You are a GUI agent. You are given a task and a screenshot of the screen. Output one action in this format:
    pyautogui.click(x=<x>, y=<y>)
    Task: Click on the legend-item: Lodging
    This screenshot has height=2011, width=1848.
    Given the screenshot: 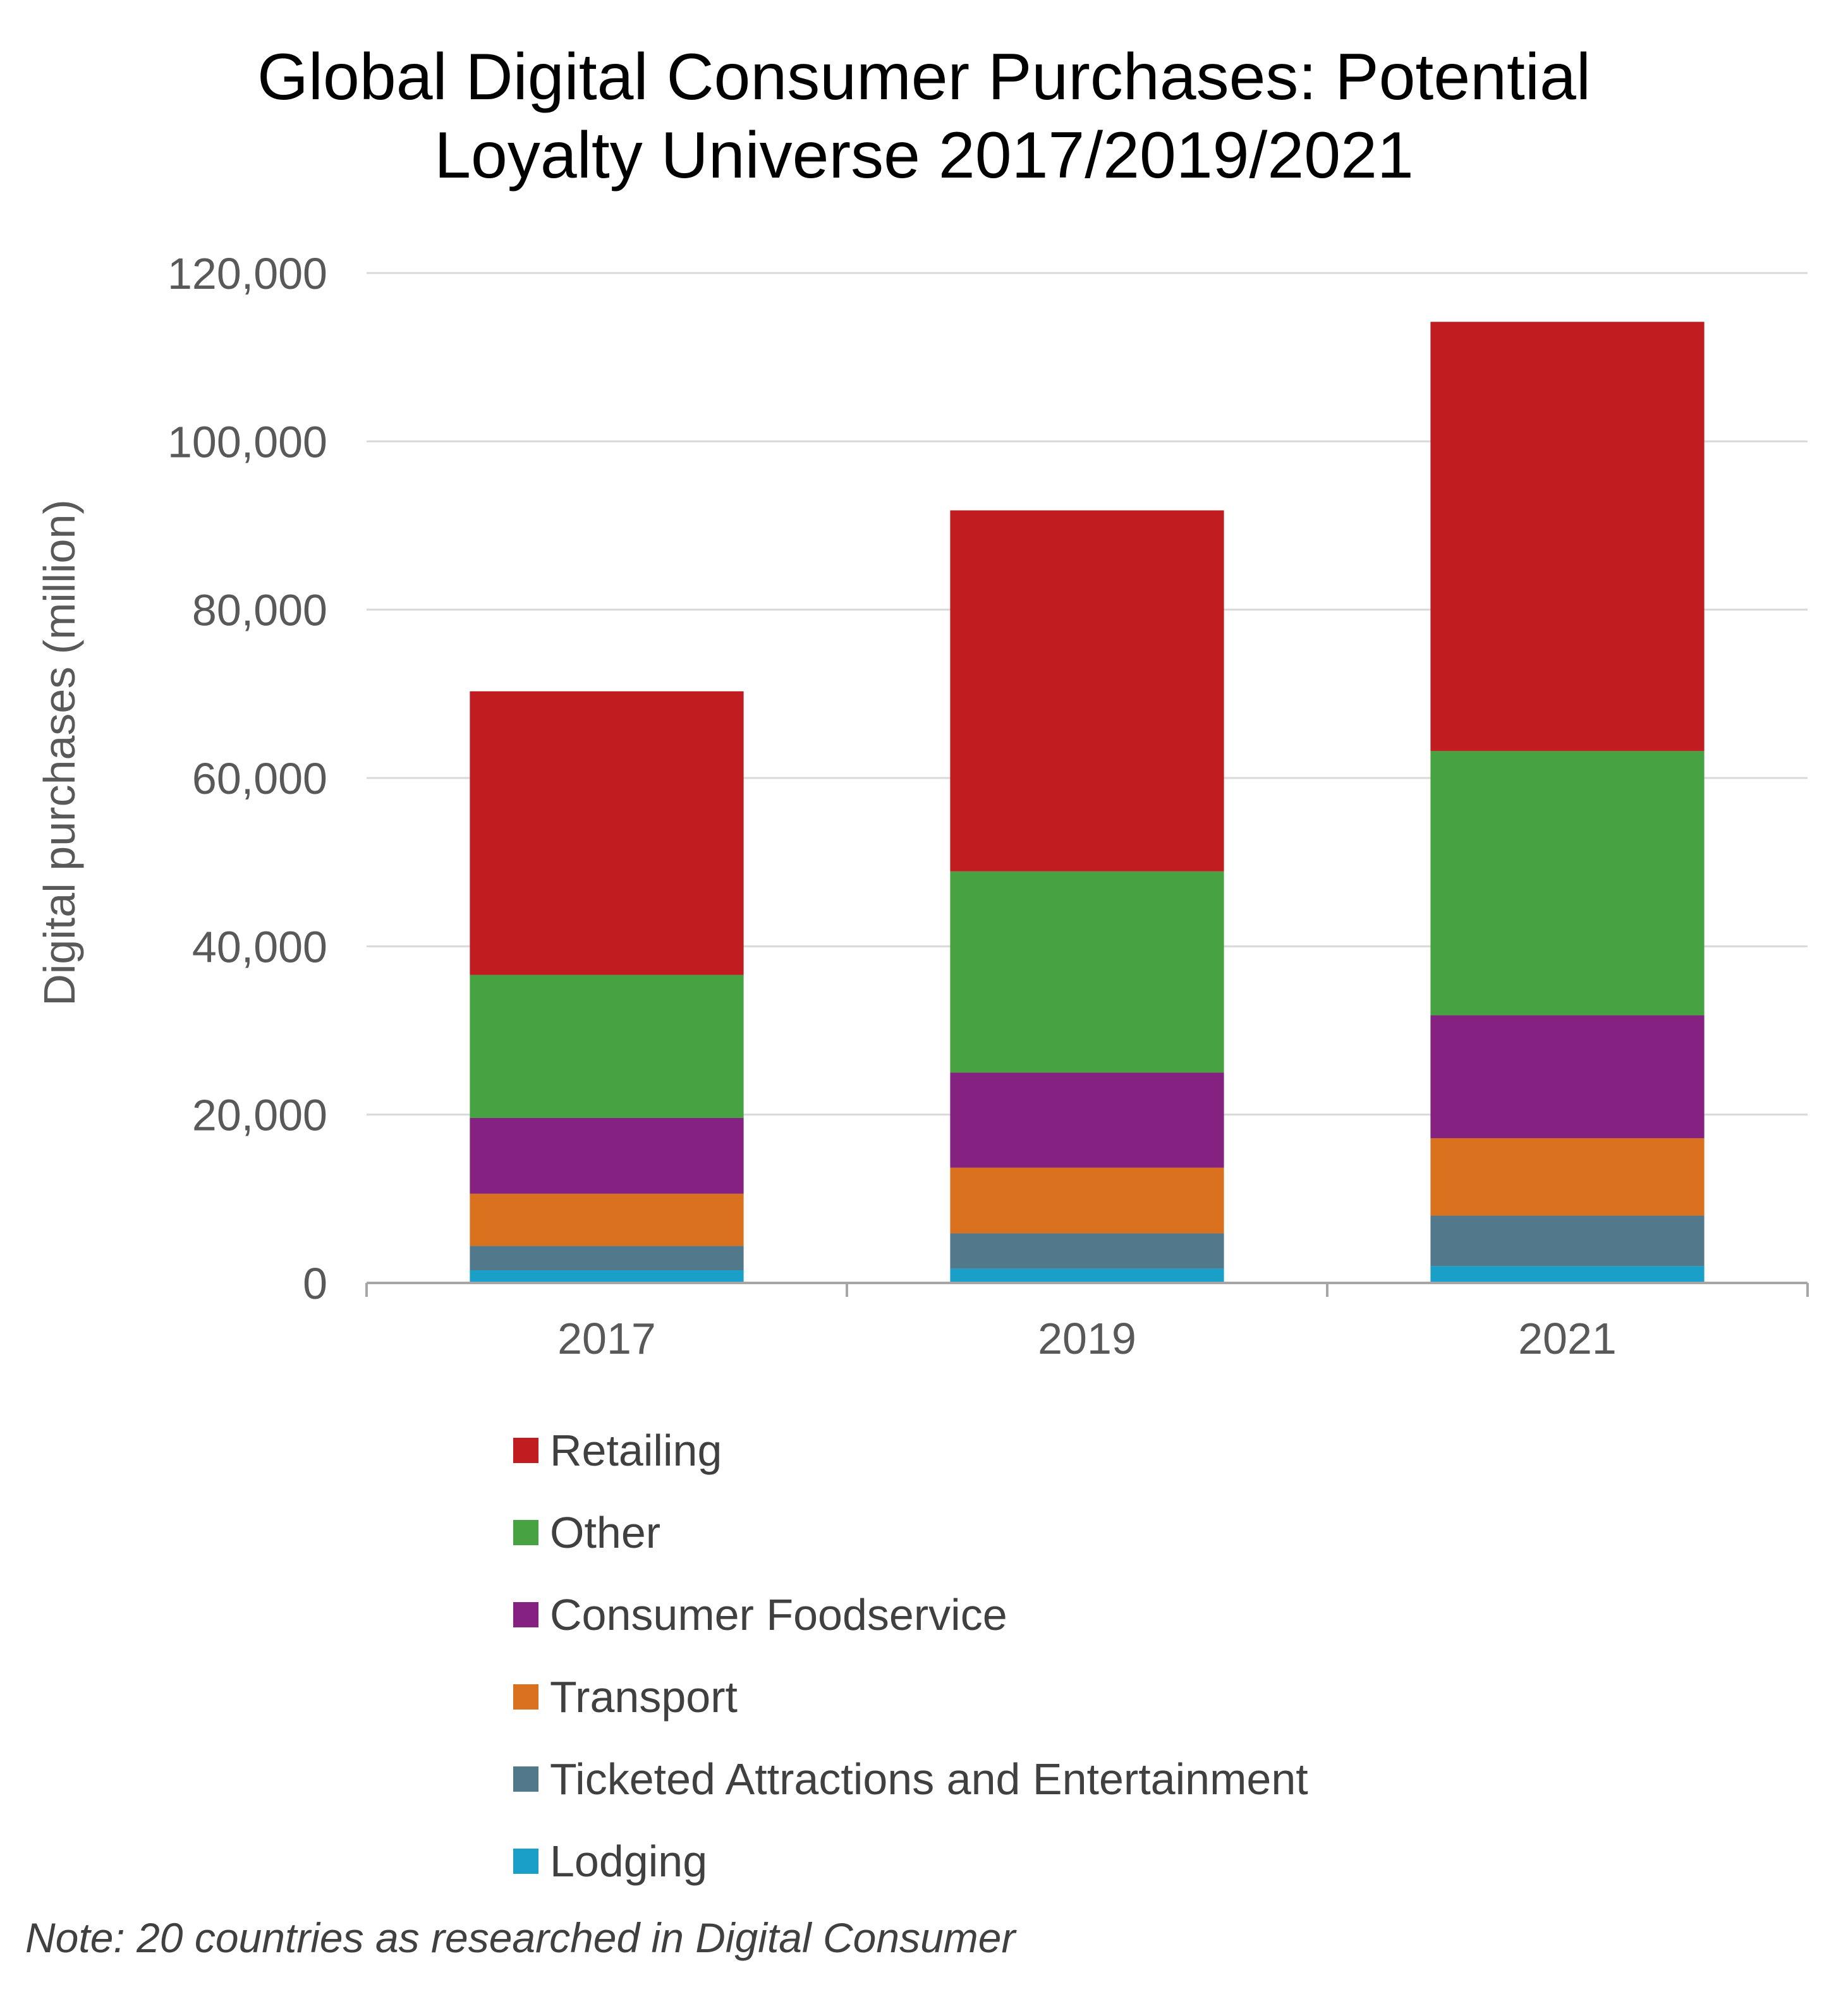 What is the action you would take?
    pyautogui.click(x=910, y=1861)
    